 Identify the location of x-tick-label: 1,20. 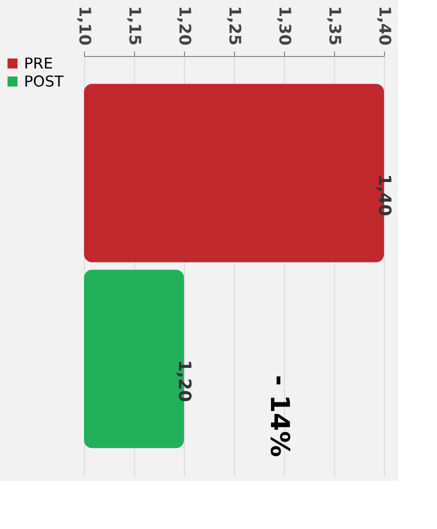
(185, 26).